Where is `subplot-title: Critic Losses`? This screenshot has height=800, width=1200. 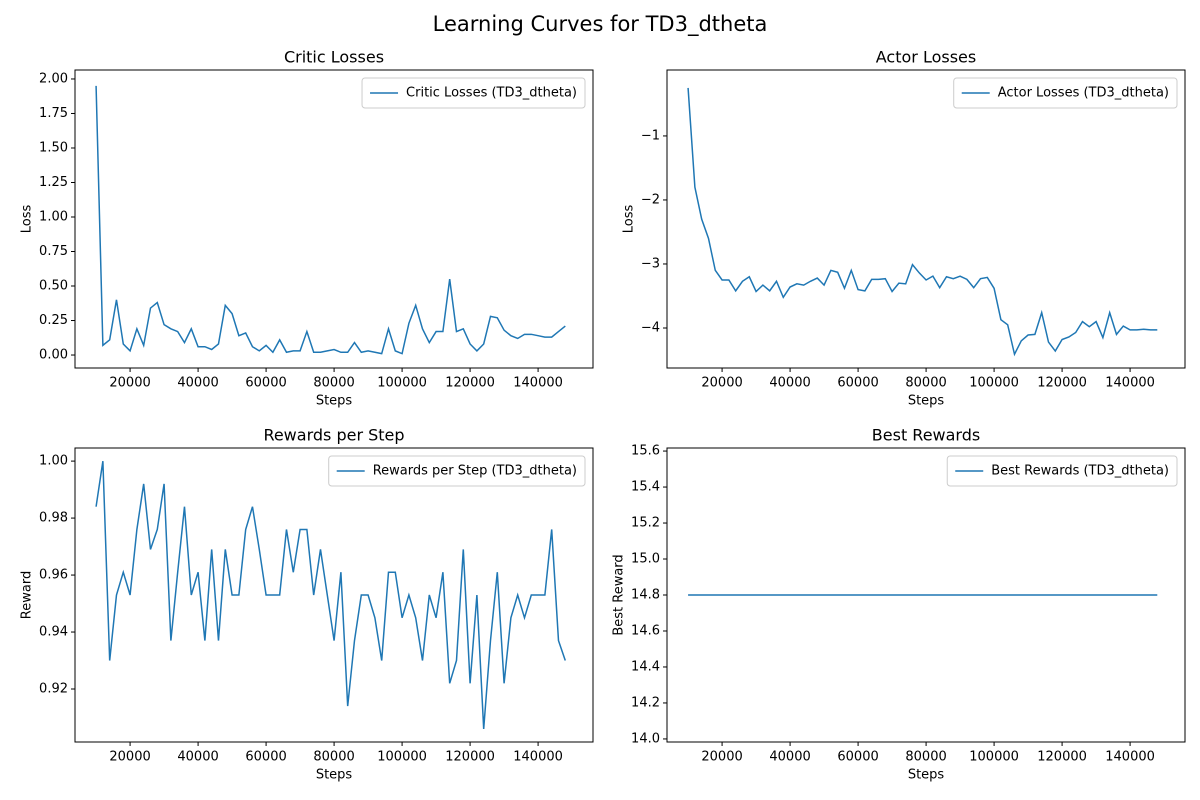 subplot-title: Critic Losses is located at coordinates (334, 57).